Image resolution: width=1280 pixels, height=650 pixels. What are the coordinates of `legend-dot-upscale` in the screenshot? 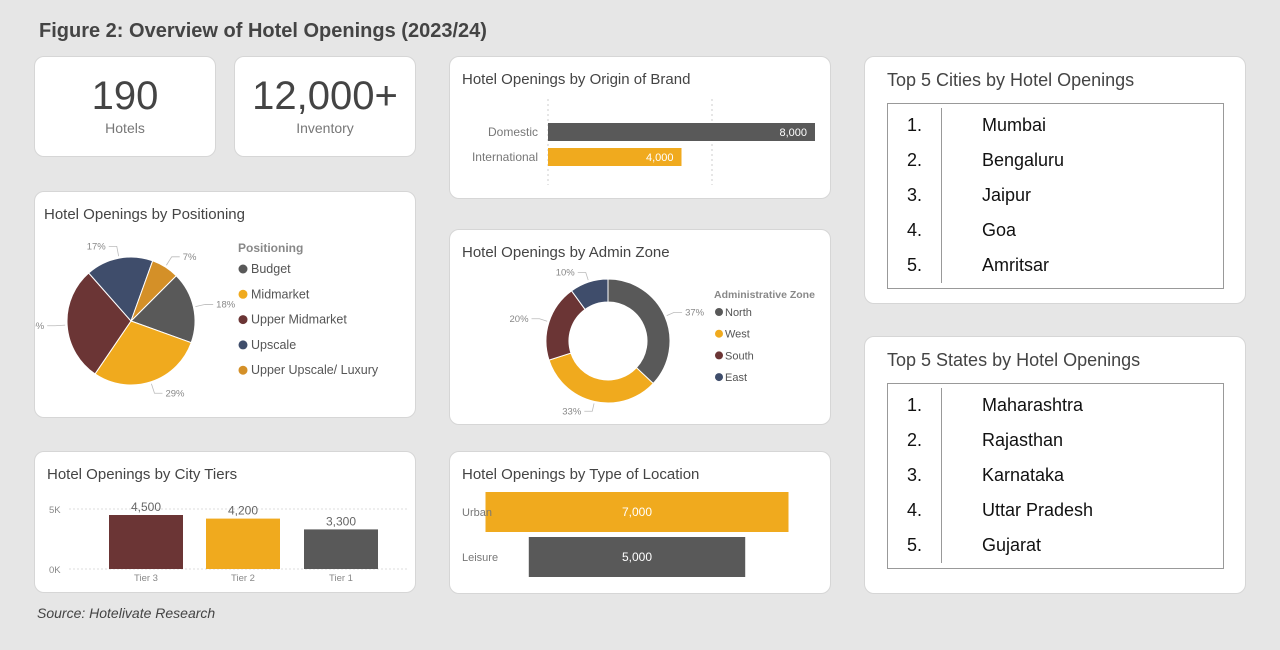 It's located at (243, 345).